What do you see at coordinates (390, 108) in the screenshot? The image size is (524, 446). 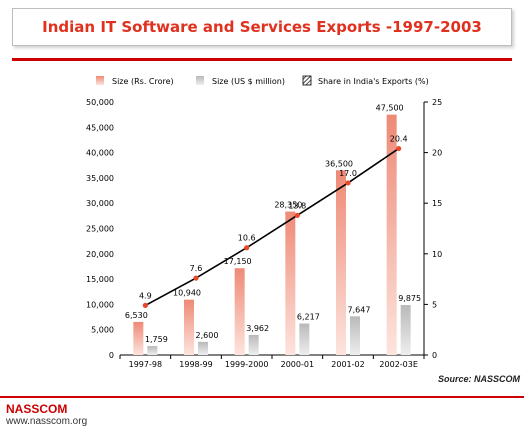 I see `bar-label-rs: 47,500` at bounding box center [390, 108].